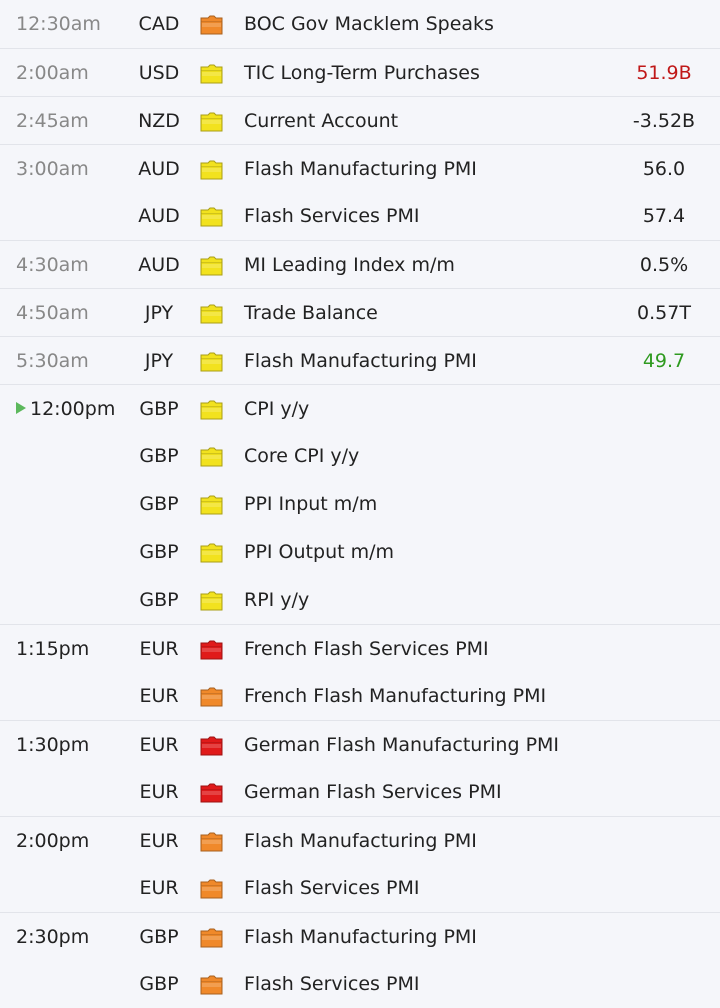 The image size is (720, 1008). I want to click on event-actual: 51.9B, so click(664, 73).